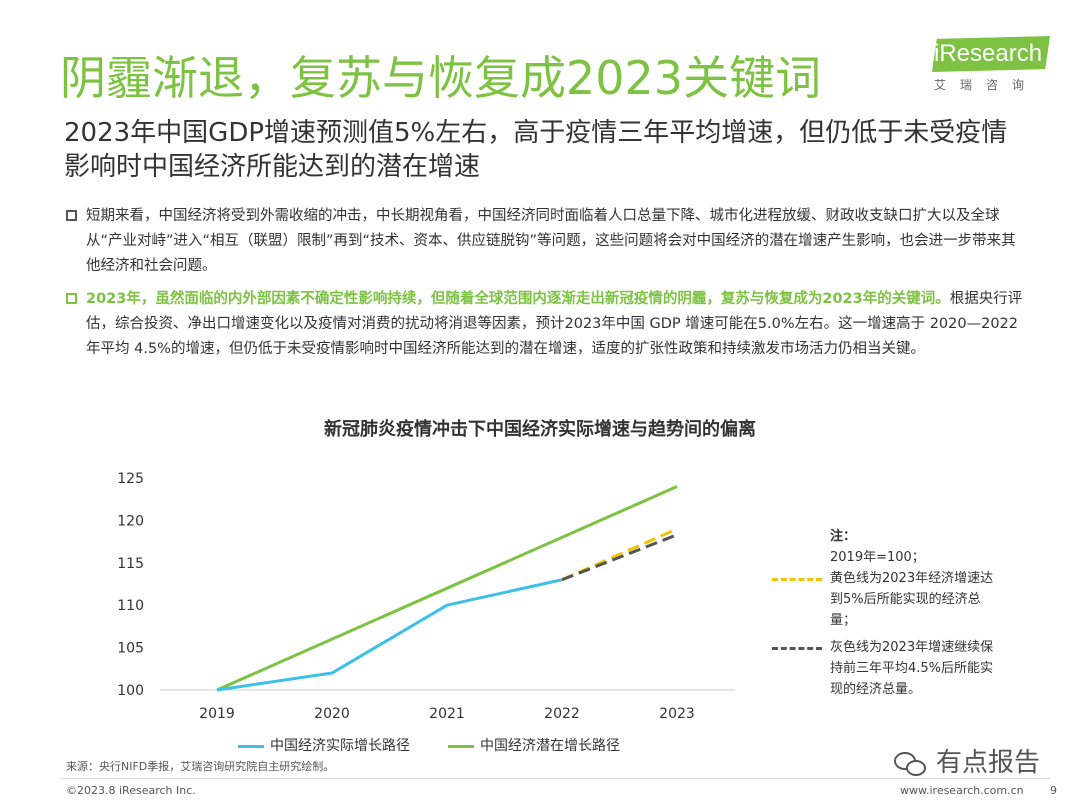  I want to click on y-tick-label: 120, so click(130, 521).